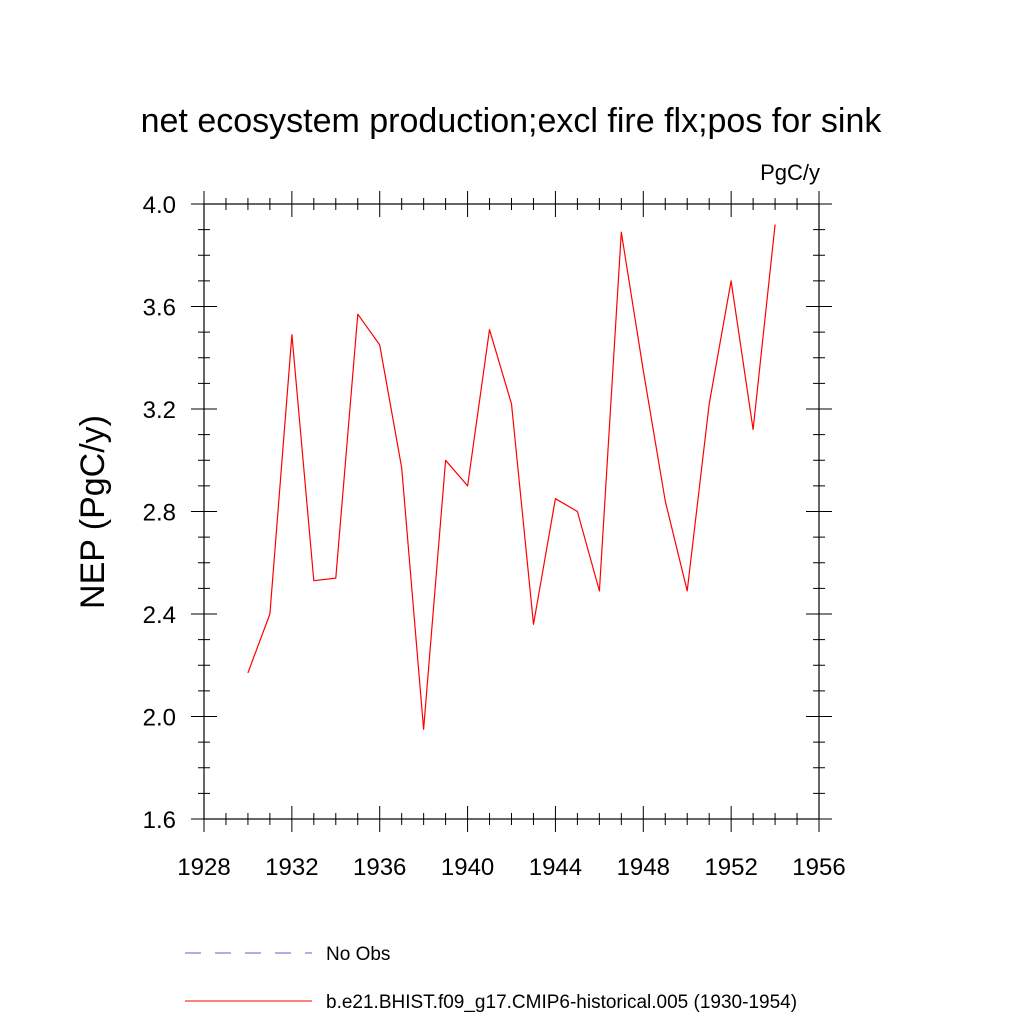 The height and width of the screenshot is (1024, 1024). I want to click on y-axis-label: NEP (PgC/y), so click(93, 512).